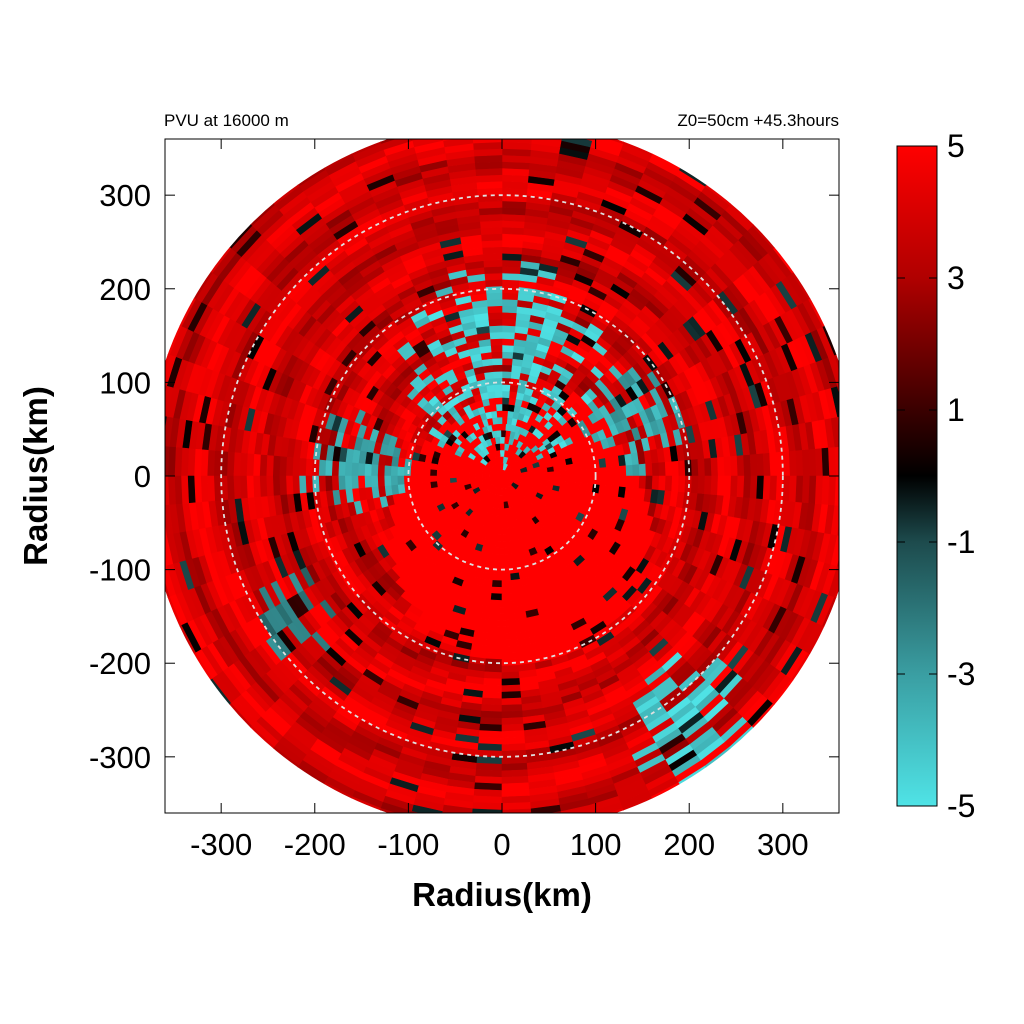  What do you see at coordinates (956, 410) in the screenshot?
I see `colorbar-tick-label: 1` at bounding box center [956, 410].